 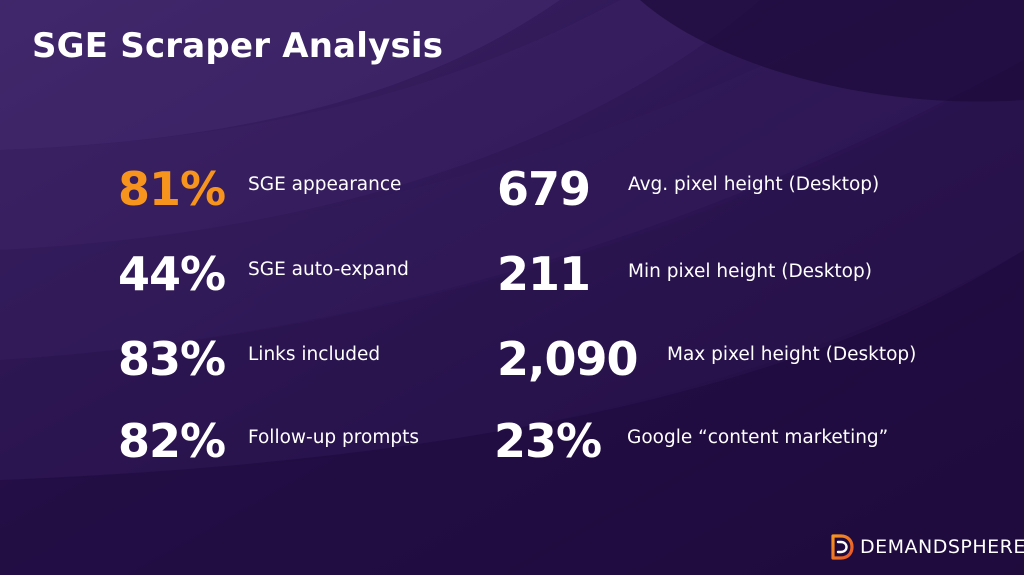 I want to click on stat-label-avg-pixel-height: Avg. pixel height (Desktop), so click(x=754, y=184).